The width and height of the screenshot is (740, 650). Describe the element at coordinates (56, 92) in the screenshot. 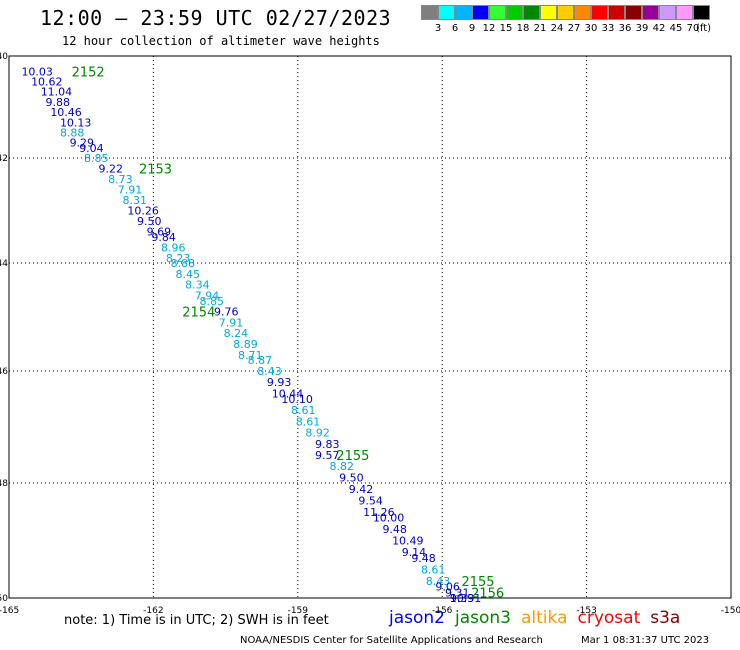

I see `wave-height-label: 11.04` at that location.